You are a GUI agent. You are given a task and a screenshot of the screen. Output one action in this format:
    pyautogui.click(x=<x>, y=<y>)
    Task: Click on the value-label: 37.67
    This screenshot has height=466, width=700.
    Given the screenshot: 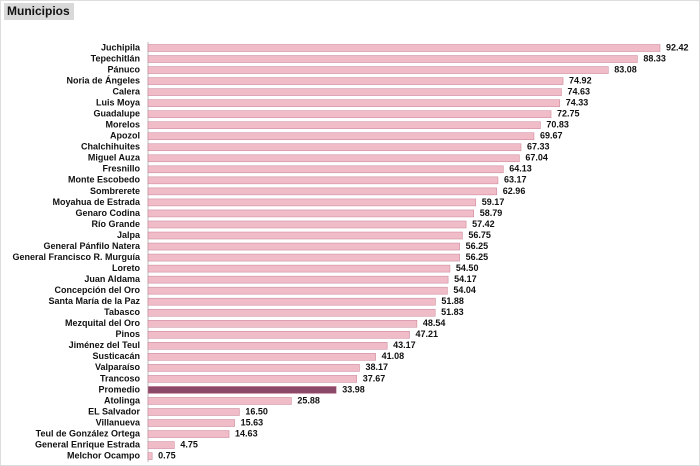 What is the action you would take?
    pyautogui.click(x=374, y=378)
    